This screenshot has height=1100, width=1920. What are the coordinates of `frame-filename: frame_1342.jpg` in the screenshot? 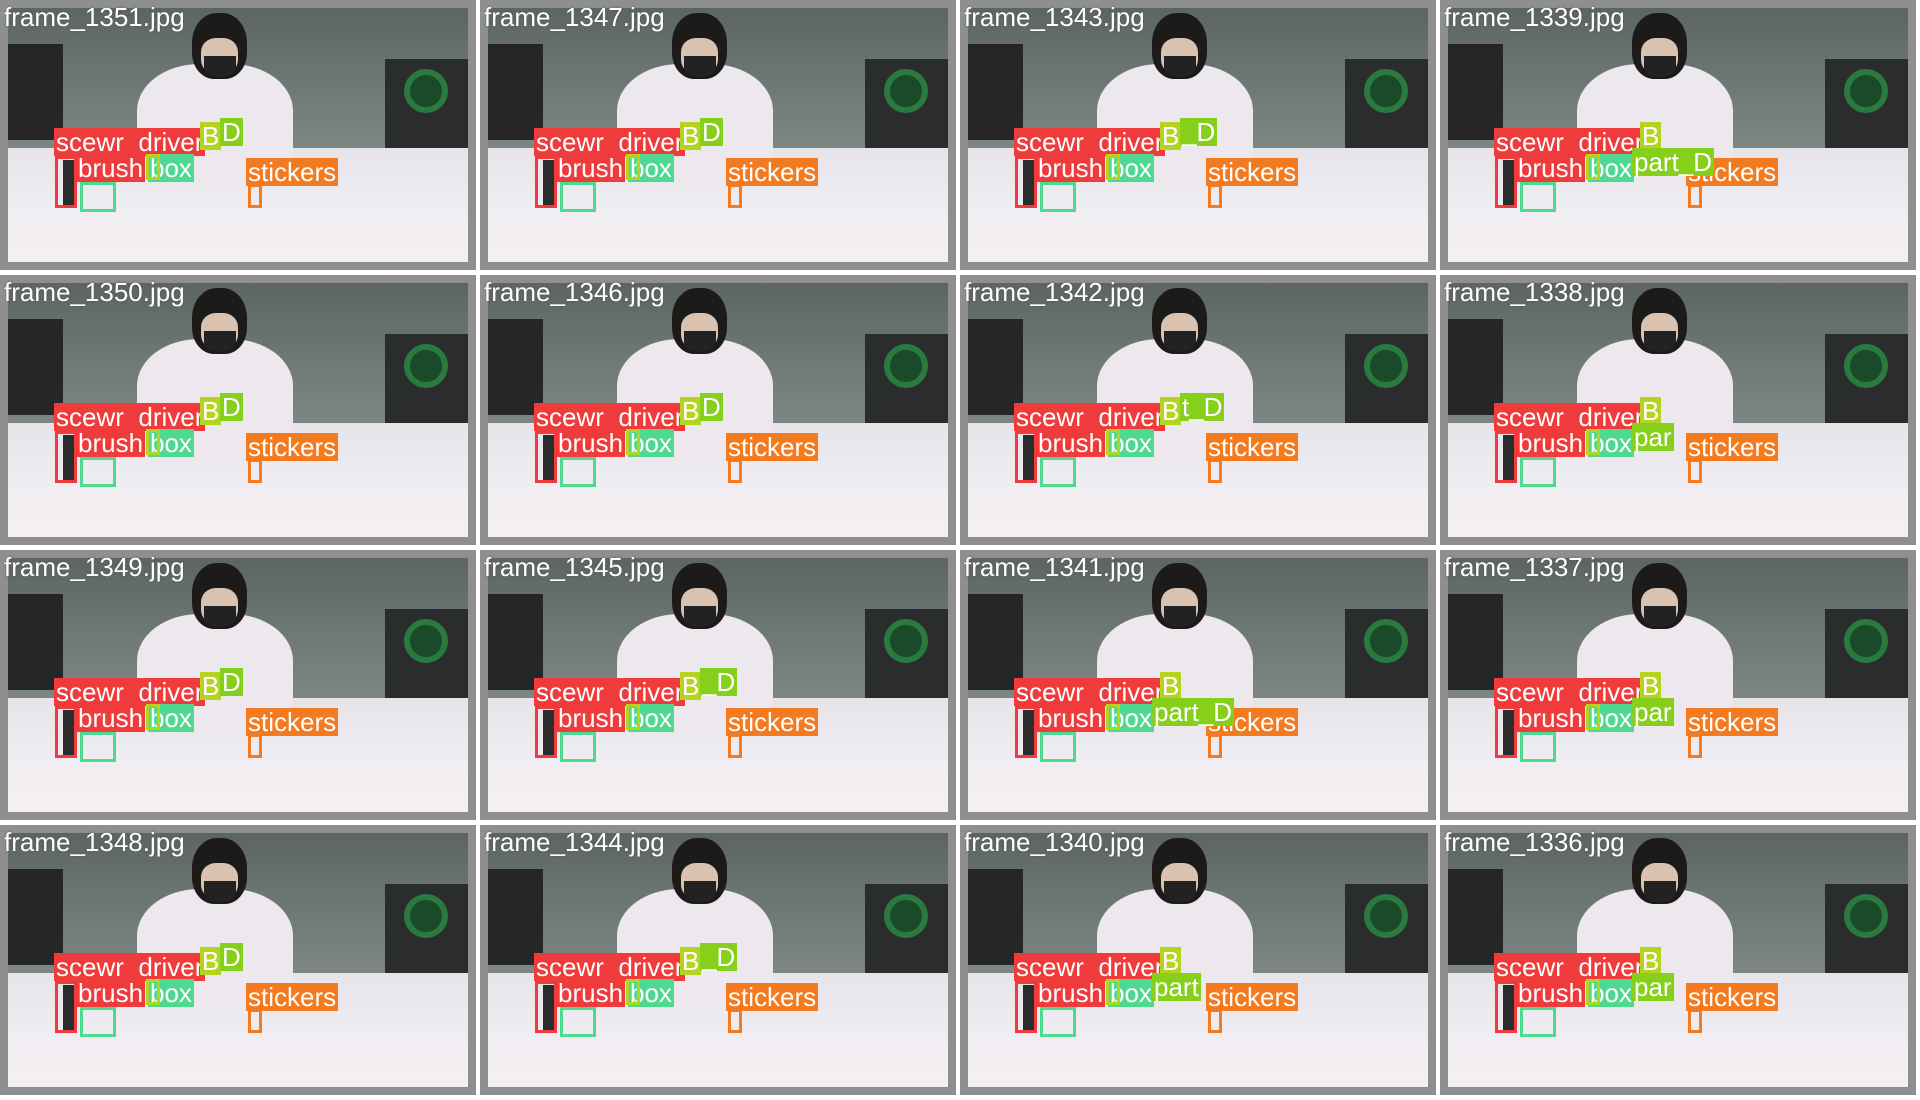 It's located at (1054, 292).